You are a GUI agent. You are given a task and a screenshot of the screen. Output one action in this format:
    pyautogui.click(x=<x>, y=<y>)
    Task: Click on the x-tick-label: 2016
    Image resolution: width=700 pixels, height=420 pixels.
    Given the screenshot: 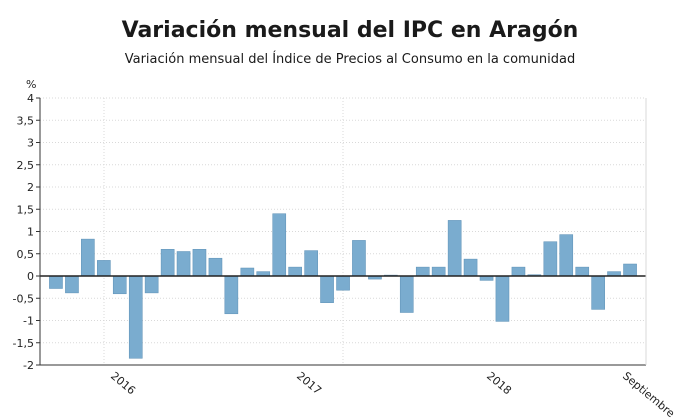 What is the action you would take?
    pyautogui.click(x=123, y=383)
    